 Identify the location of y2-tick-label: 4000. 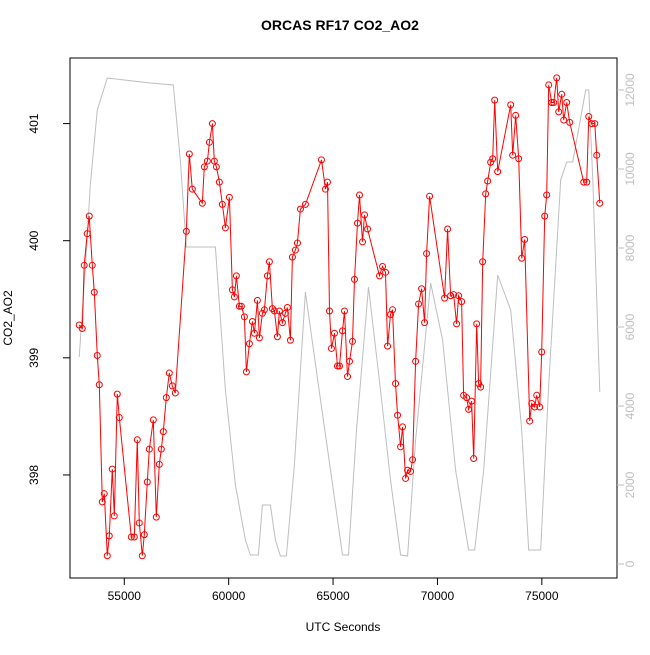
(630, 405).